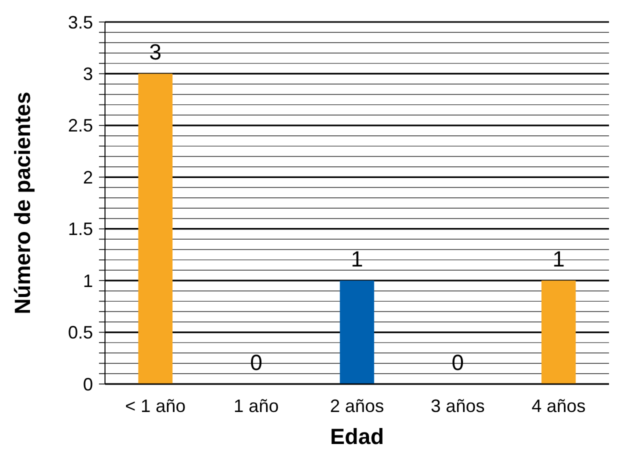 The width and height of the screenshot is (621, 452). What do you see at coordinates (256, 406) in the screenshot?
I see `x-tick-label: 1 año` at bounding box center [256, 406].